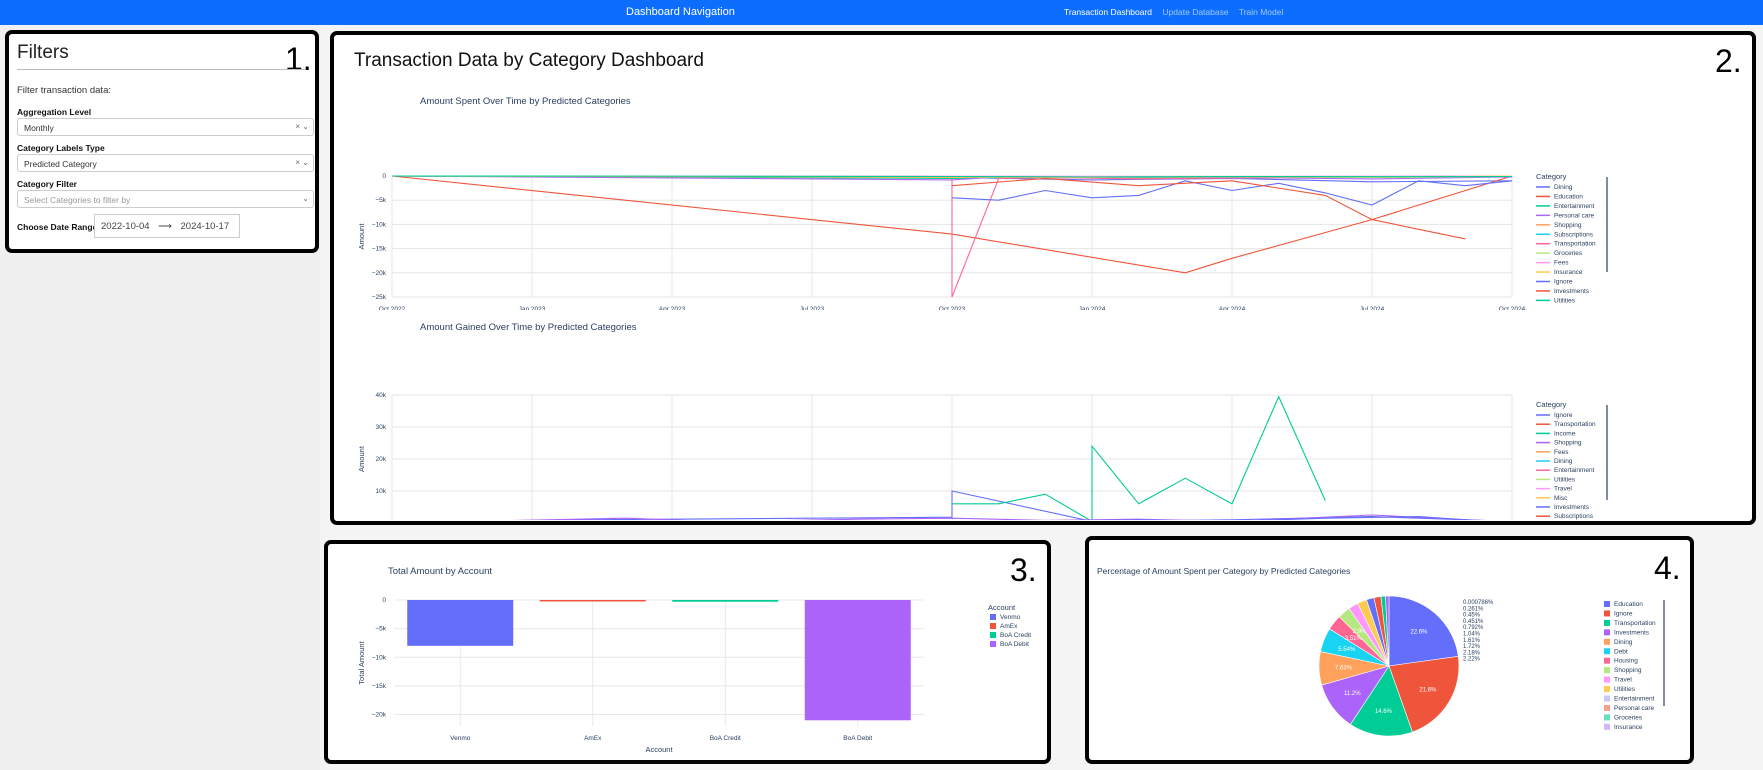 Image resolution: width=1763 pixels, height=770 pixels. What do you see at coordinates (1628, 727) in the screenshot?
I see `legend-item: Insurance` at bounding box center [1628, 727].